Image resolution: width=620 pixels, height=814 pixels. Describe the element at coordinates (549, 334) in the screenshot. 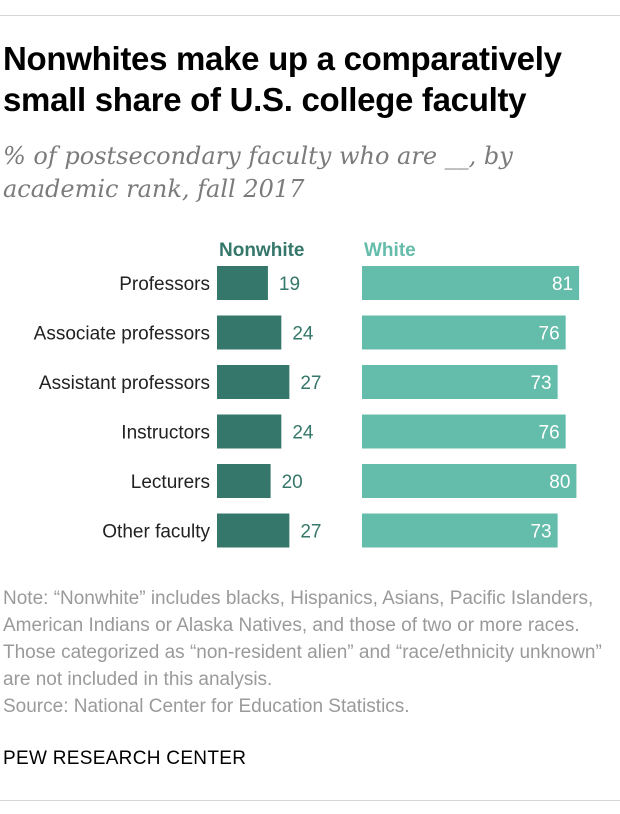

I see `value-label-white-associate-professors: 76` at that location.